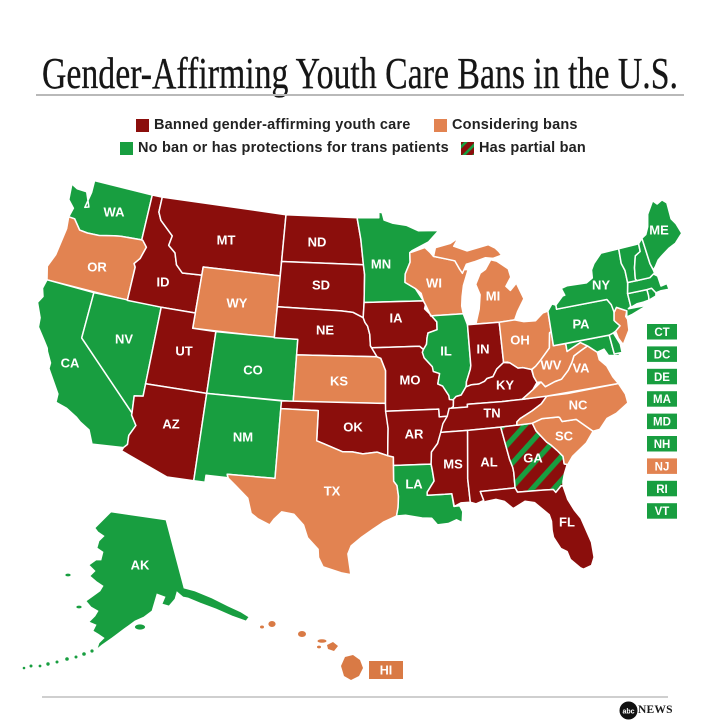 This screenshot has width=720, height=720. I want to click on svg-text: RI, so click(662, 490).